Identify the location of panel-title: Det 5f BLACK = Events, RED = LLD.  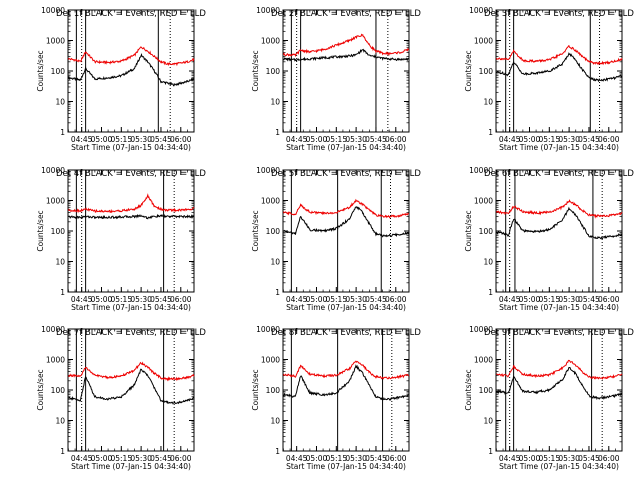
(346, 174).